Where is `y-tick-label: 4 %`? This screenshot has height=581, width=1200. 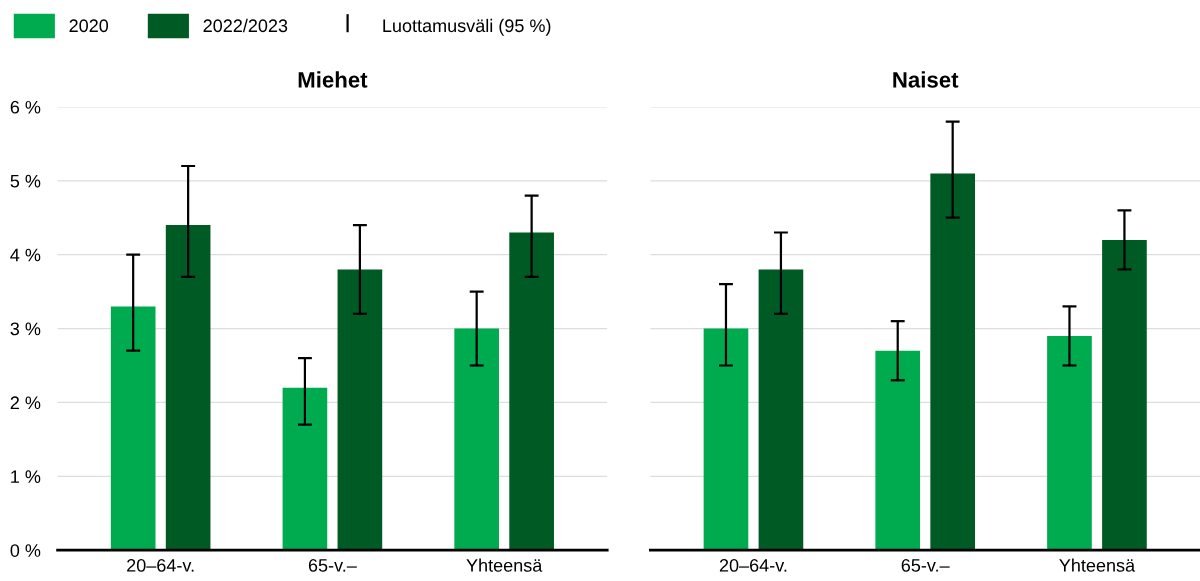 y-tick-label: 4 % is located at coordinates (25, 255).